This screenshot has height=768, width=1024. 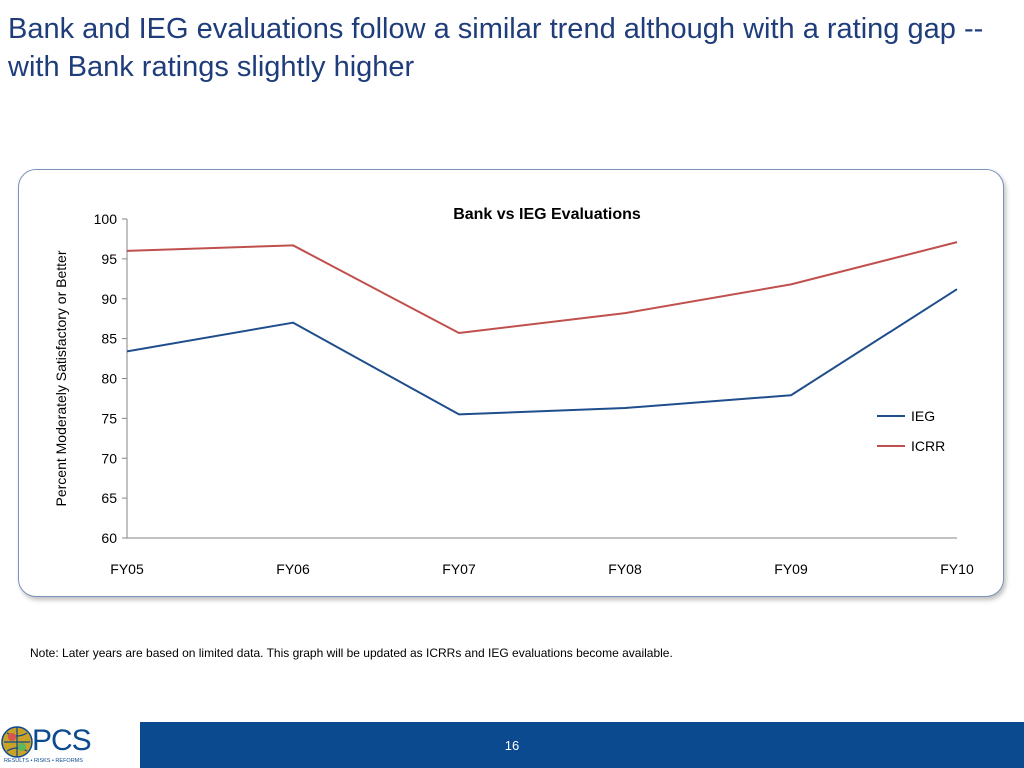 What do you see at coordinates (293, 569) in the screenshot?
I see `x-tick-label: FY06` at bounding box center [293, 569].